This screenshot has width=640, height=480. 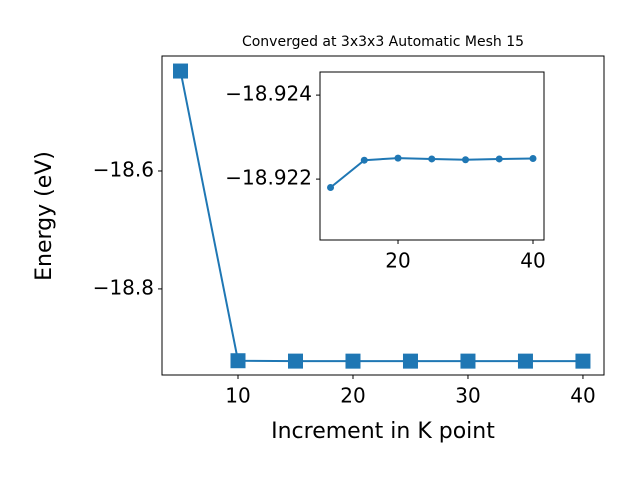 What do you see at coordinates (237, 396) in the screenshot?
I see `x-tick-label: 10` at bounding box center [237, 396].